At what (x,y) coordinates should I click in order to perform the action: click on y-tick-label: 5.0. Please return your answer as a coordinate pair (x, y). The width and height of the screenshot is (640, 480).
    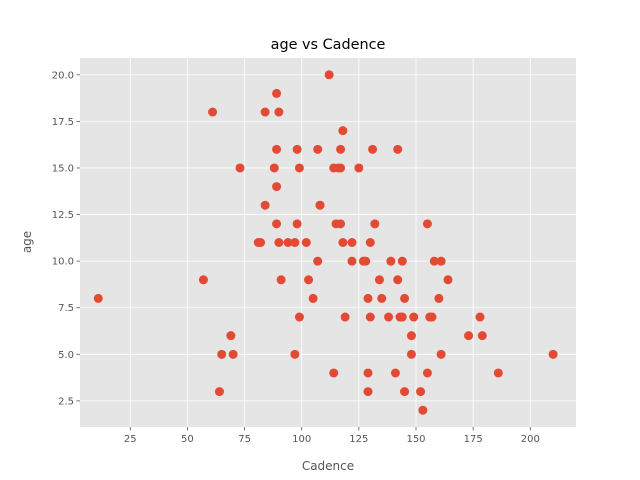
    Looking at the image, I should click on (66, 355).